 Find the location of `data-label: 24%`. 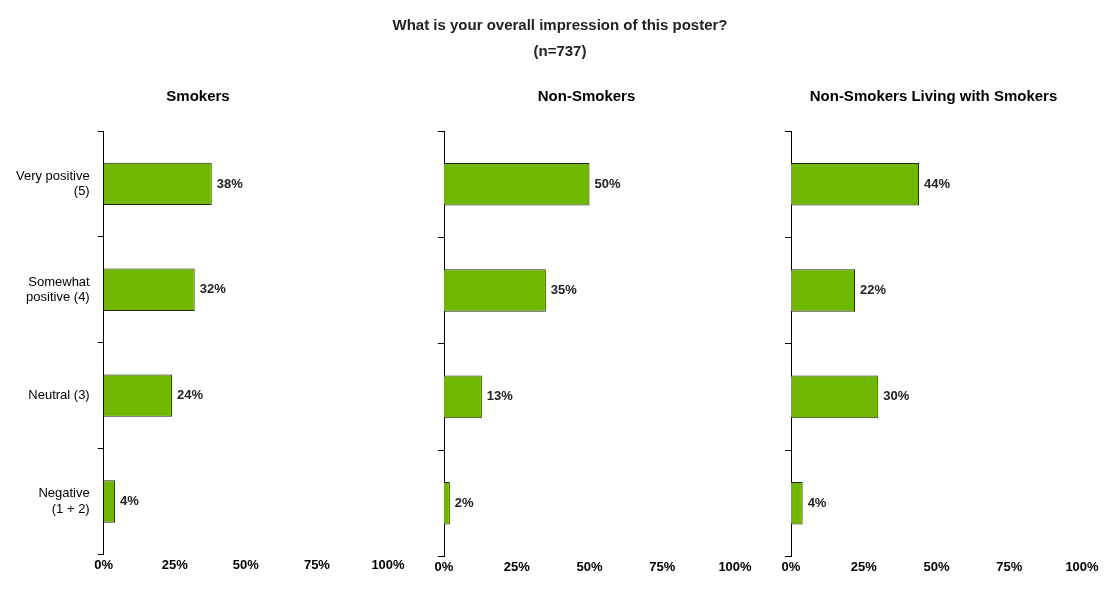

data-label: 24% is located at coordinates (190, 395).